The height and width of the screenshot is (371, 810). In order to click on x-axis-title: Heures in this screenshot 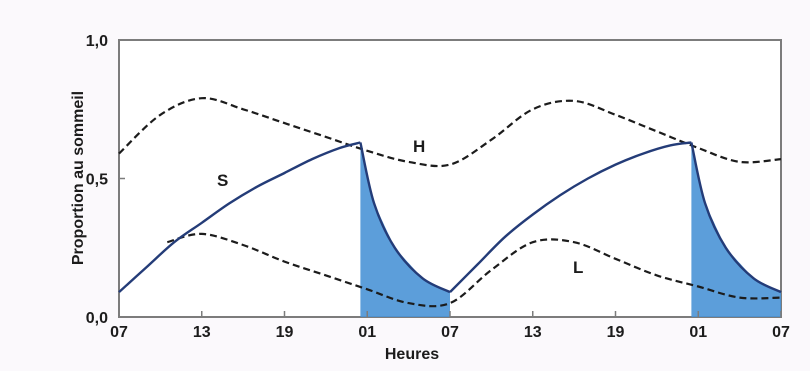, I will do `click(412, 354)`.